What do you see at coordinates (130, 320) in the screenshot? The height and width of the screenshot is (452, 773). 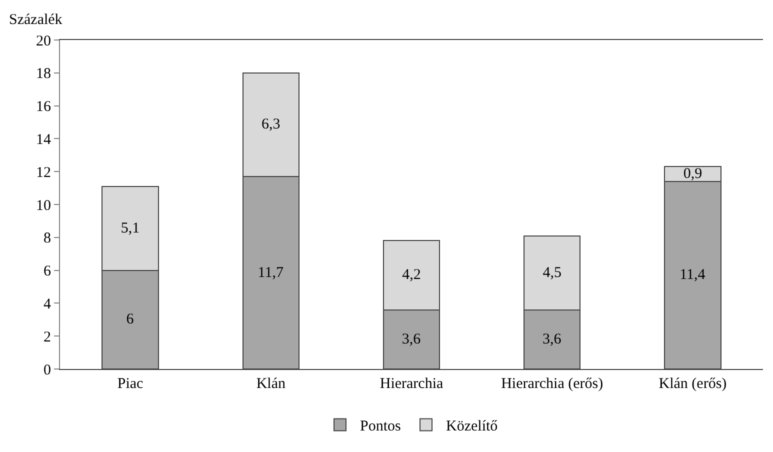 I see `data-label: 6` at bounding box center [130, 320].